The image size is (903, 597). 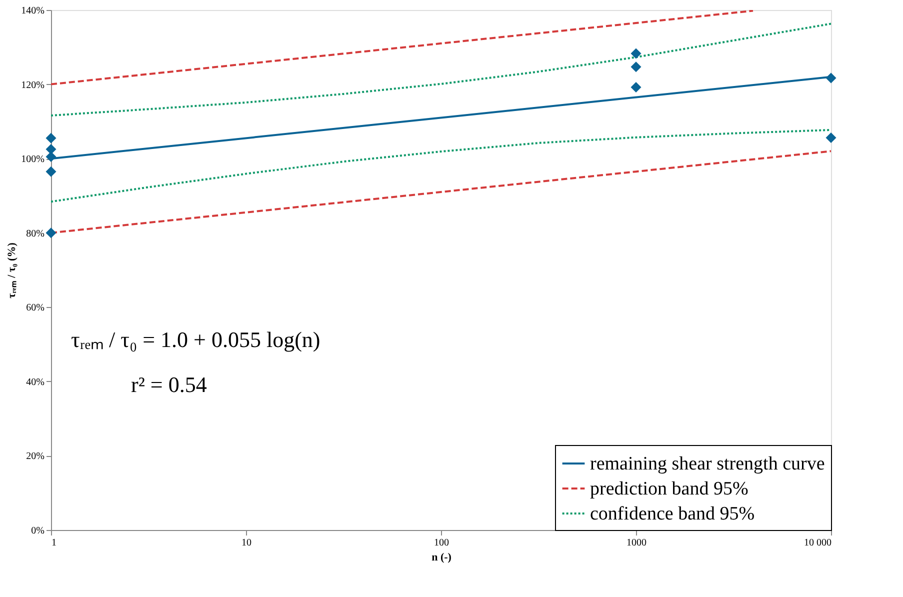 I want to click on y-tick-label: 100%, so click(x=32, y=160).